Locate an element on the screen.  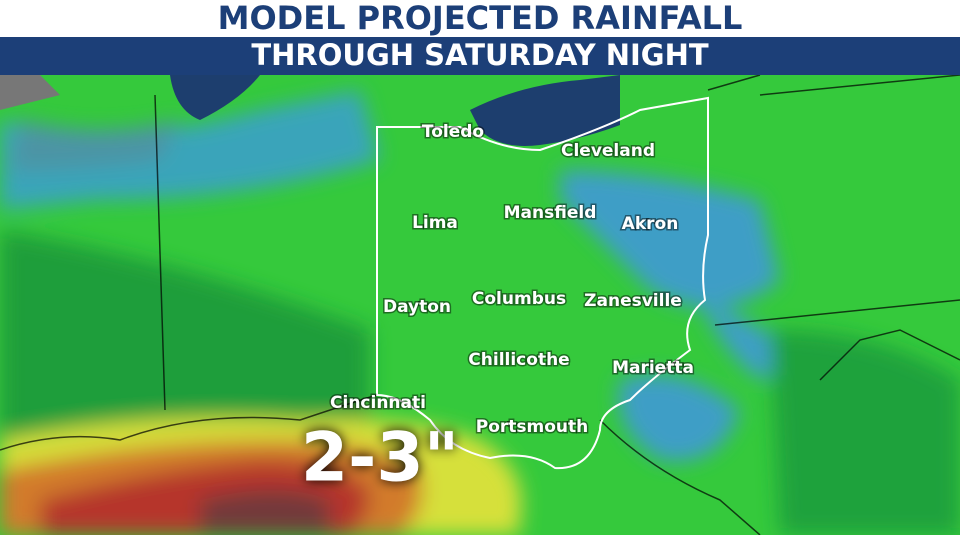
rainfall-annotation: 2-3" is located at coordinates (380, 458).